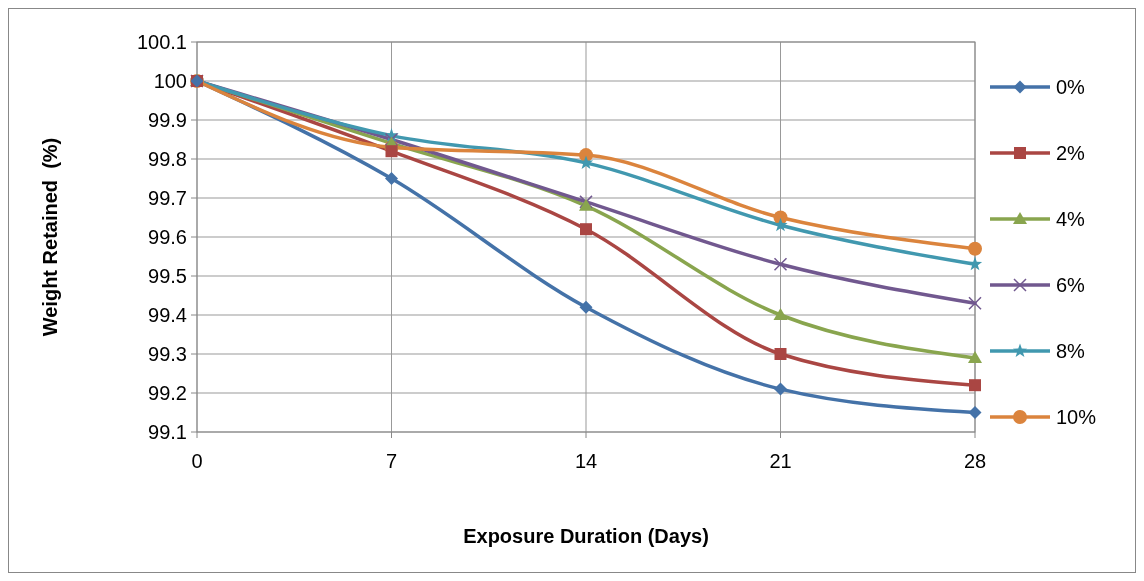 The height and width of the screenshot is (581, 1144). Describe the element at coordinates (391, 461) in the screenshot. I see `x-tick-label: 7` at that location.